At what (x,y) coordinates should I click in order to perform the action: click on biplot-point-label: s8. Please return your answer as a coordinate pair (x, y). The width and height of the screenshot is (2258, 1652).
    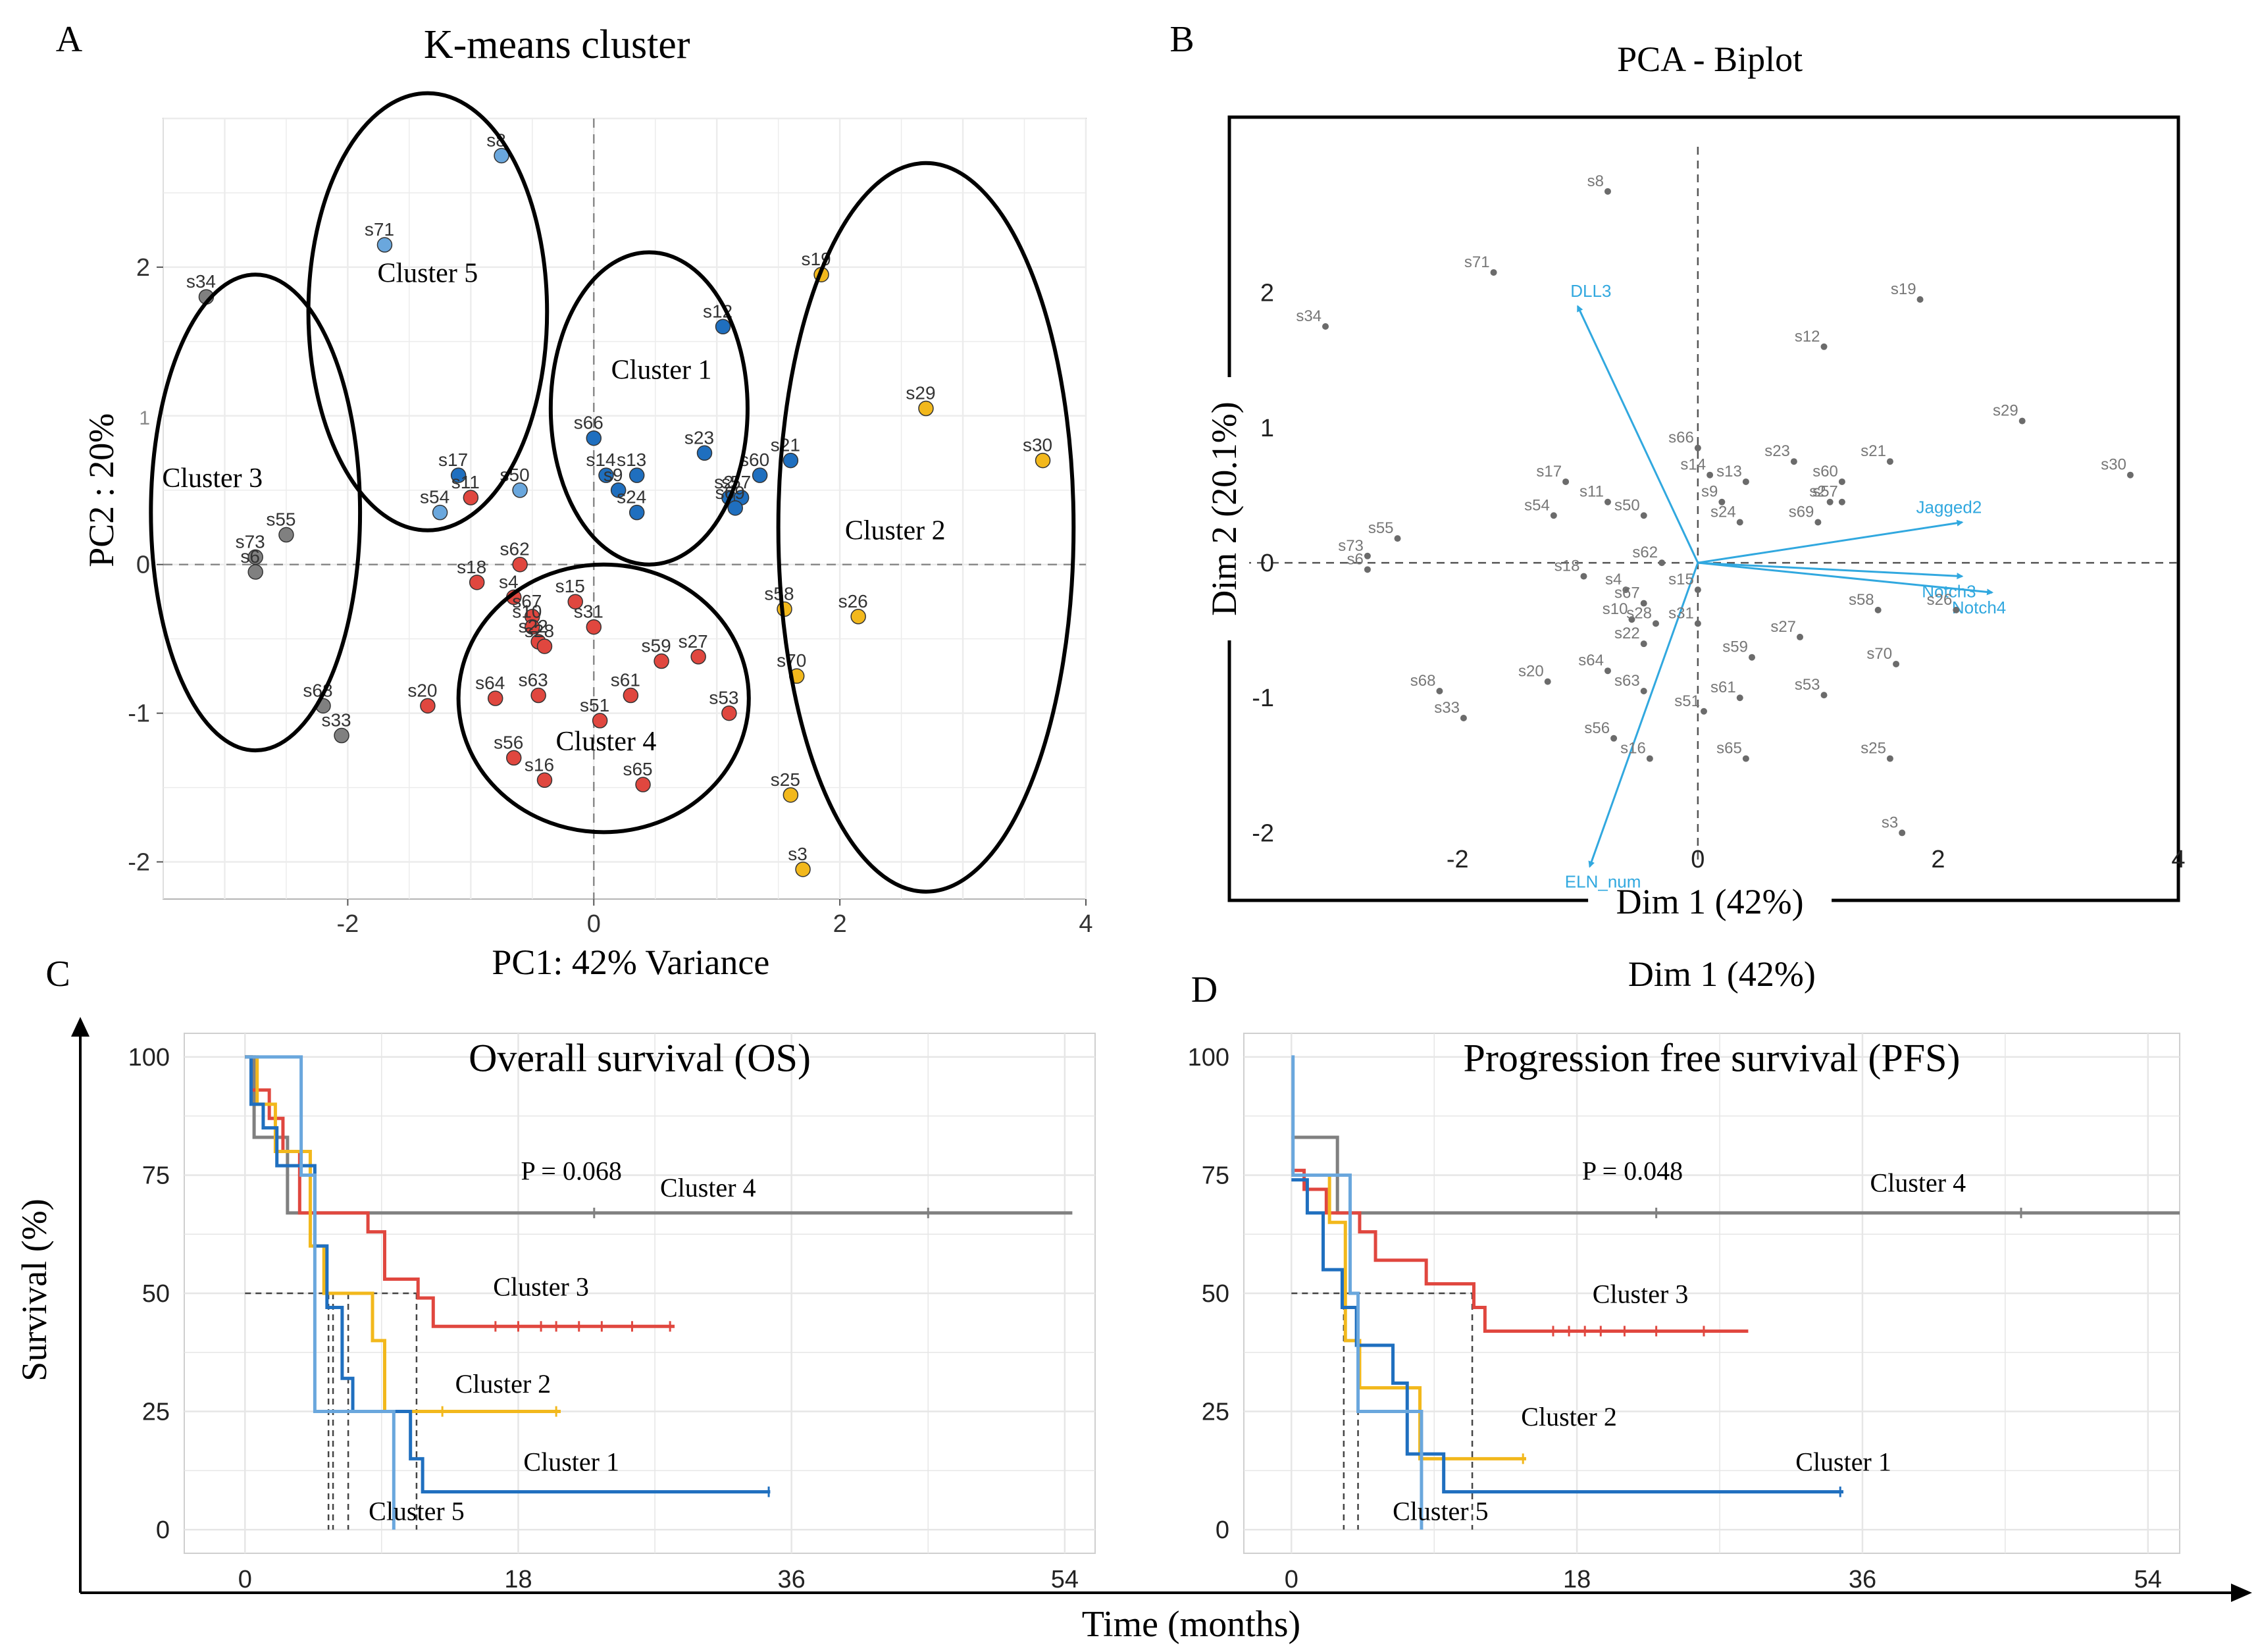
    Looking at the image, I should click on (1595, 181).